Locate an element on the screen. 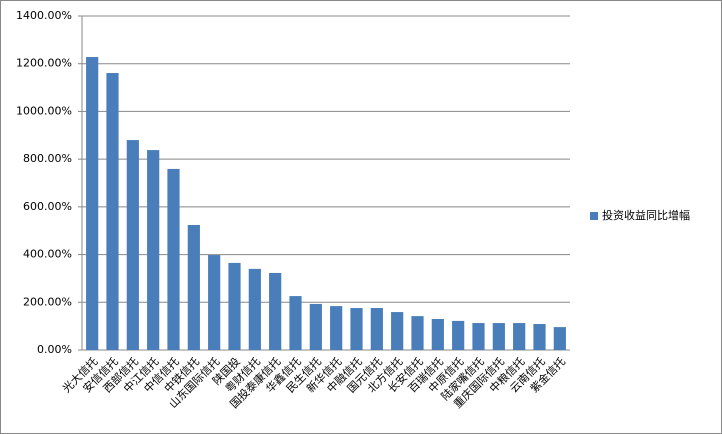 Image resolution: width=722 pixels, height=434 pixels. y-tick-label: 1200.00% is located at coordinates (44, 63).